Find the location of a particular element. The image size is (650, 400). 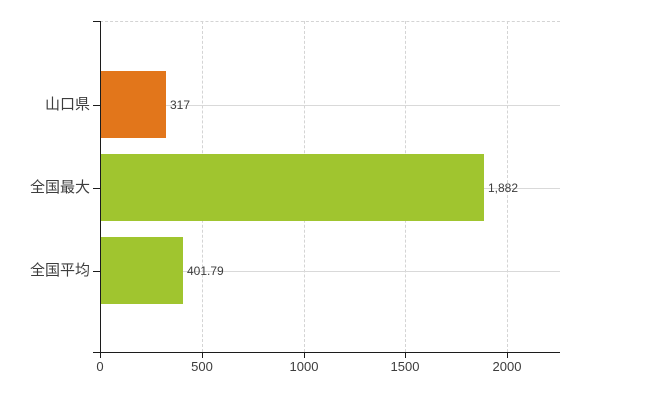

plot-top-border is located at coordinates (330, 21).